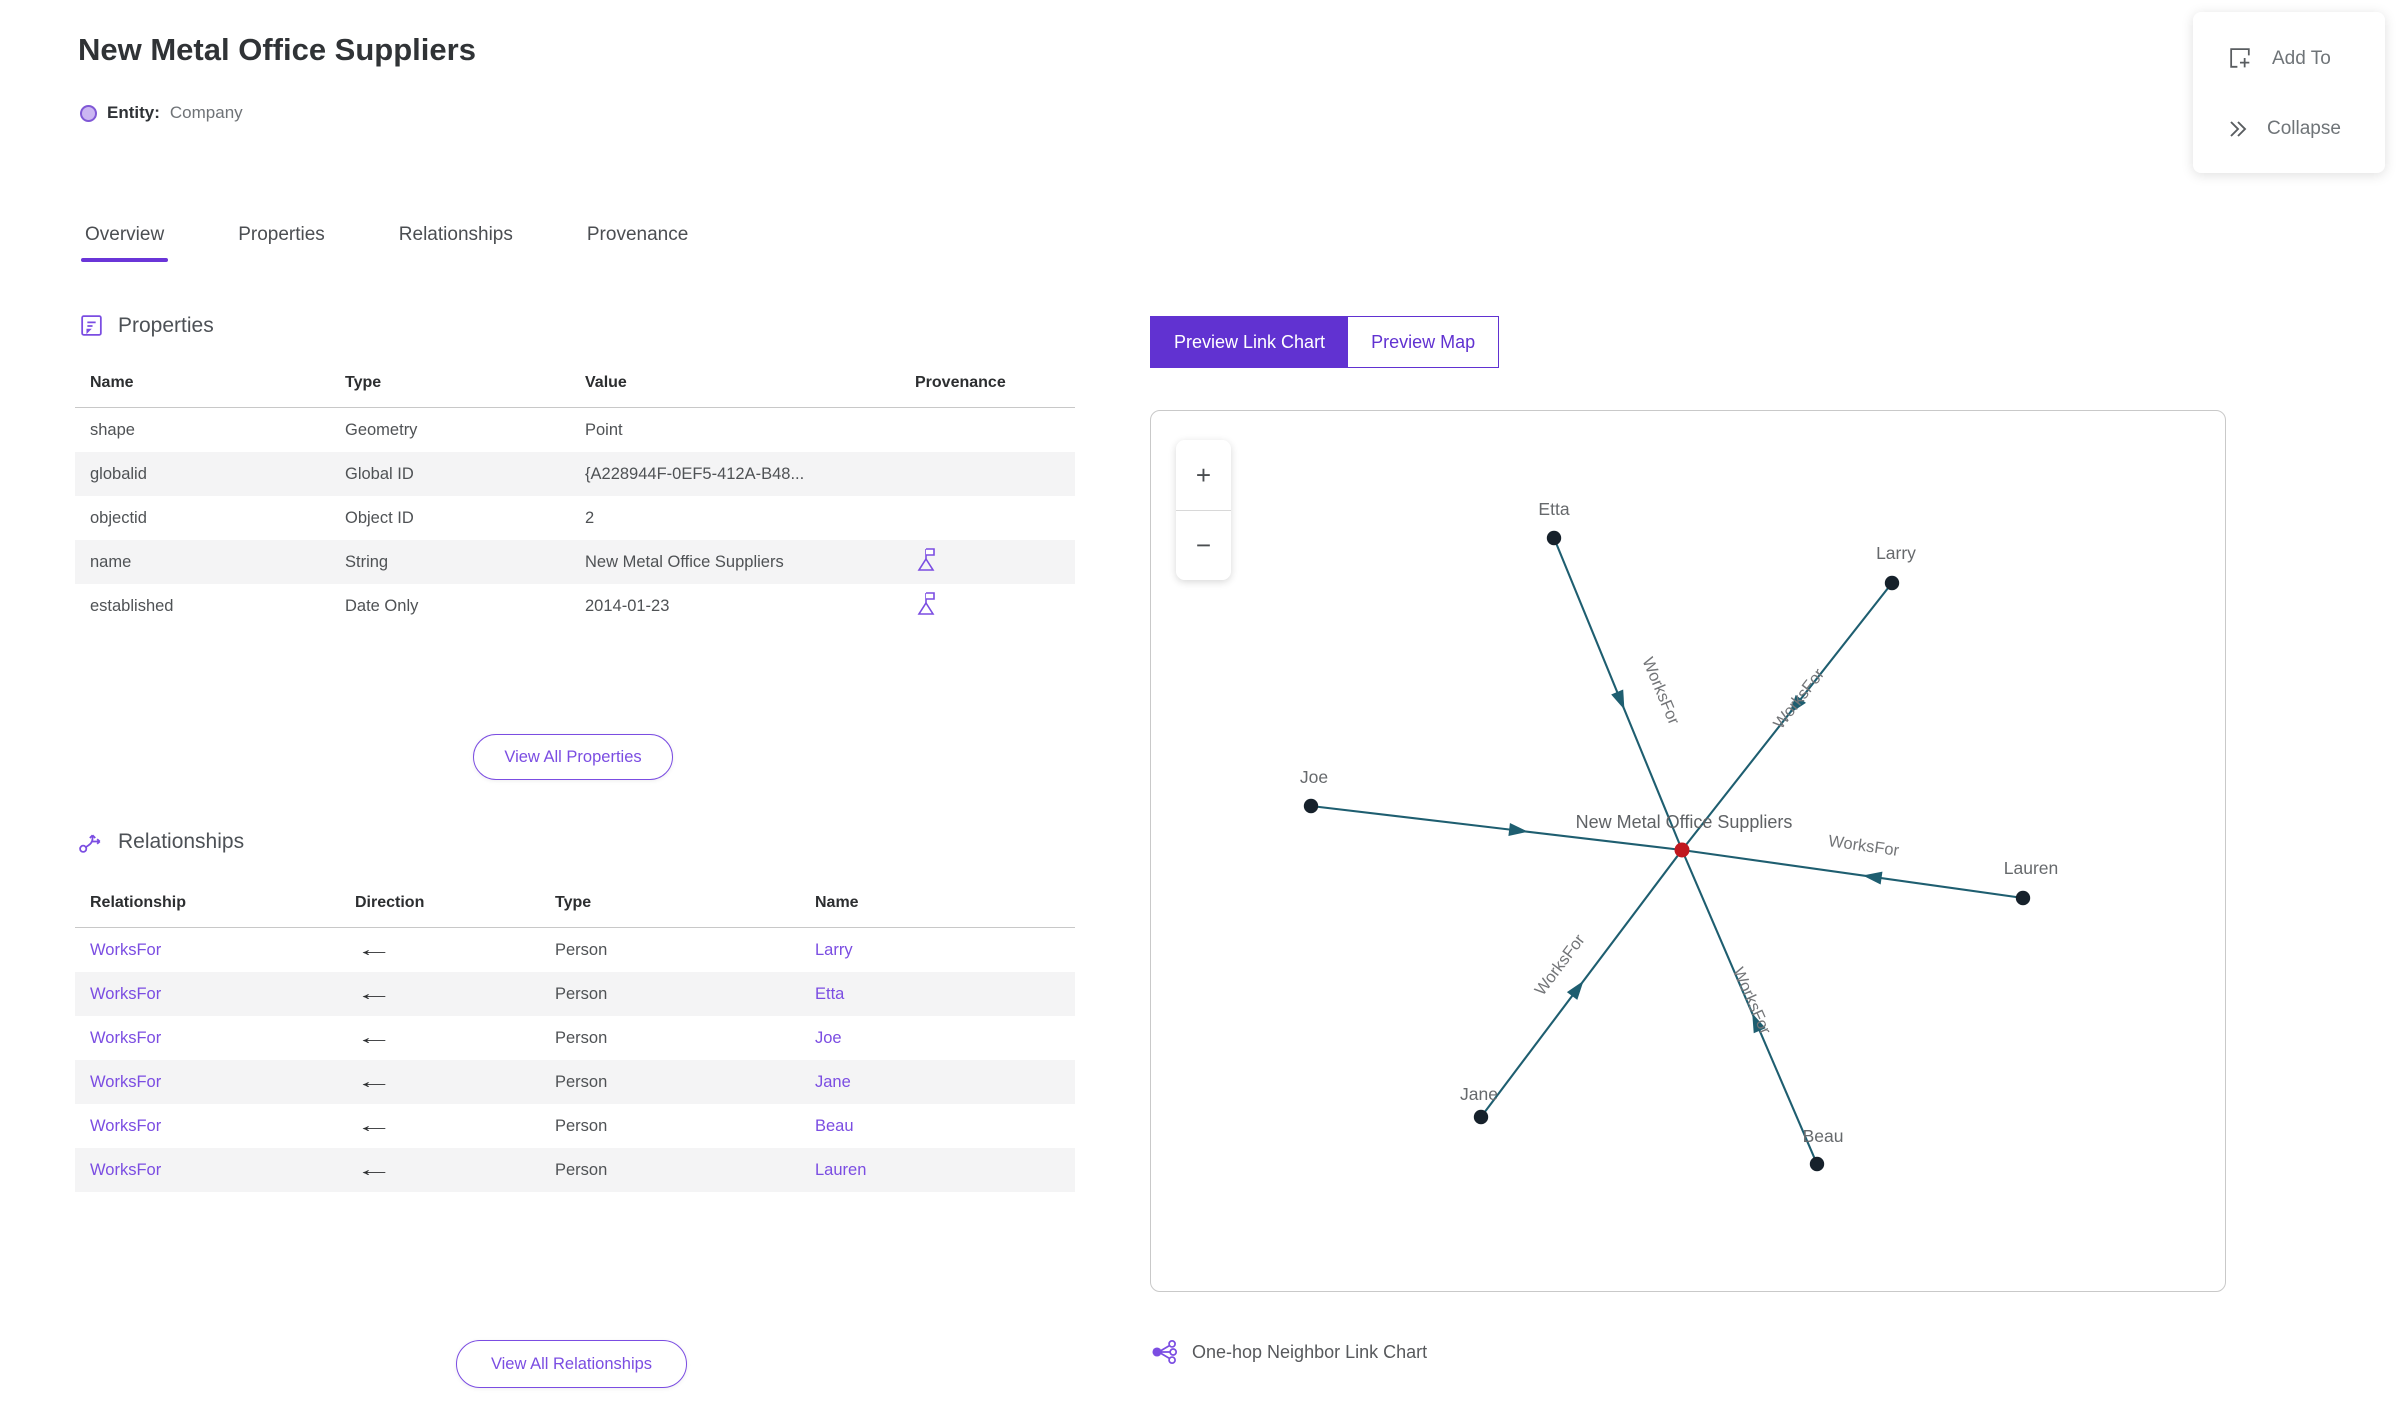 This screenshot has height=1409, width=2400. Describe the element at coordinates (111, 561) in the screenshot. I see `property-name: name` at that location.